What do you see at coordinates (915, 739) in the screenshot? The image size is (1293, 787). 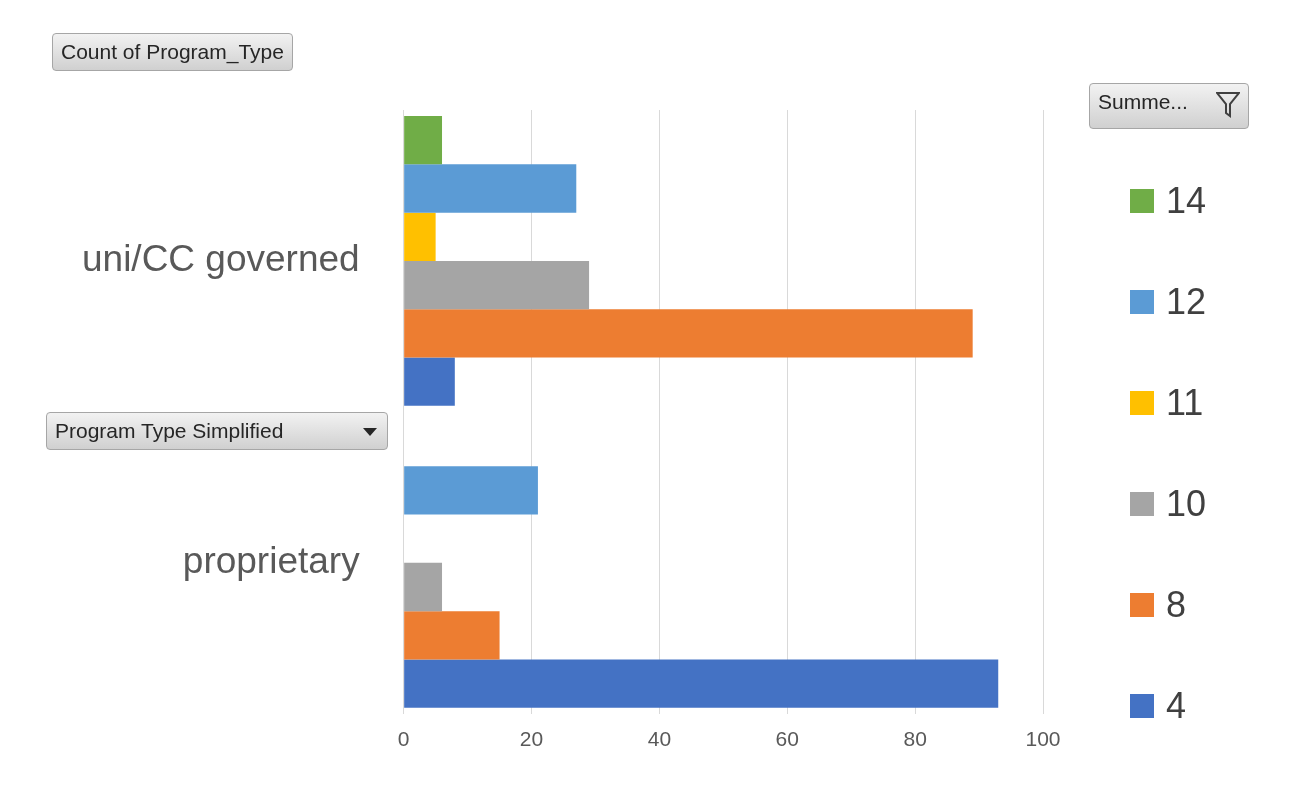 I see `x-tick-label: 80` at bounding box center [915, 739].